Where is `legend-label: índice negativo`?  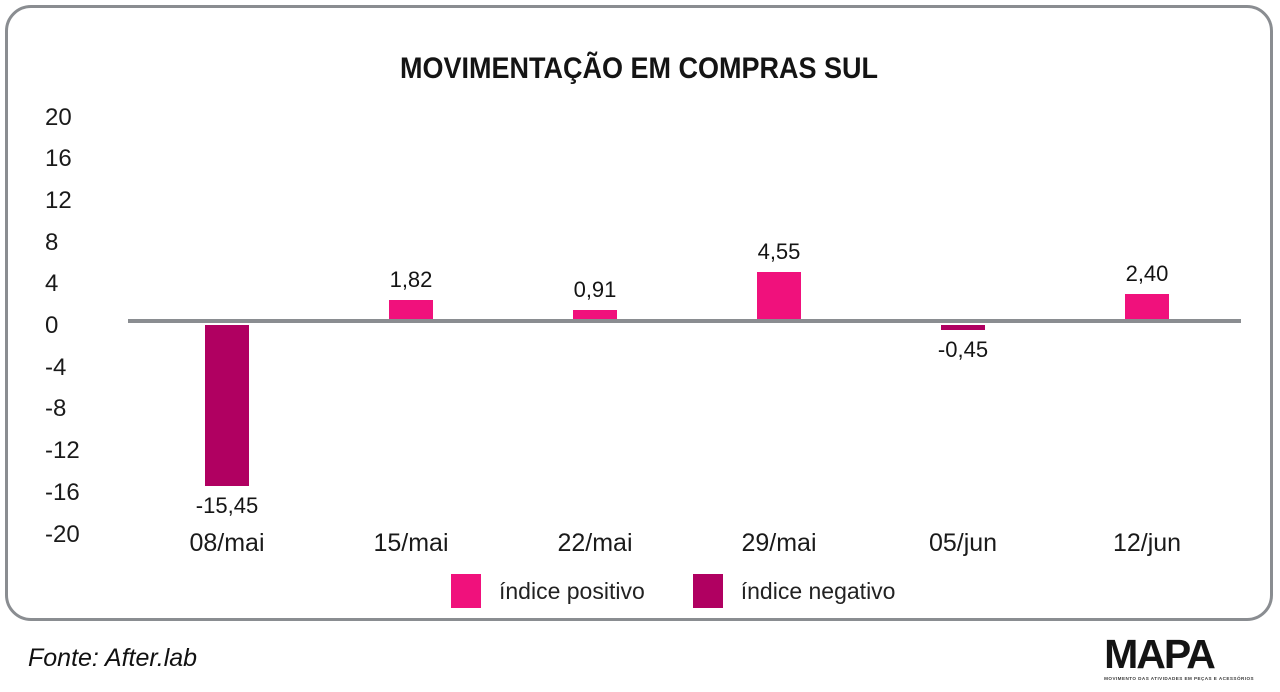 legend-label: índice negativo is located at coordinates (818, 590).